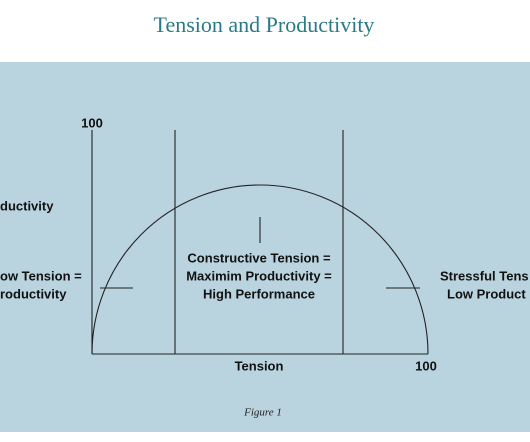 The width and height of the screenshot is (530, 442). I want to click on x-axis-label: Tension, so click(259, 365).